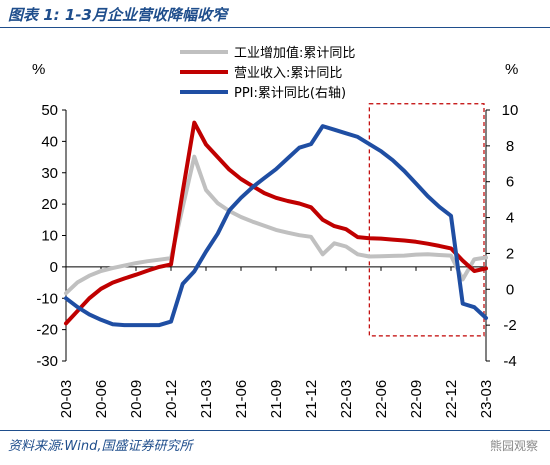  Describe the element at coordinates (49, 204) in the screenshot. I see `left-tick-label: 20` at that location.